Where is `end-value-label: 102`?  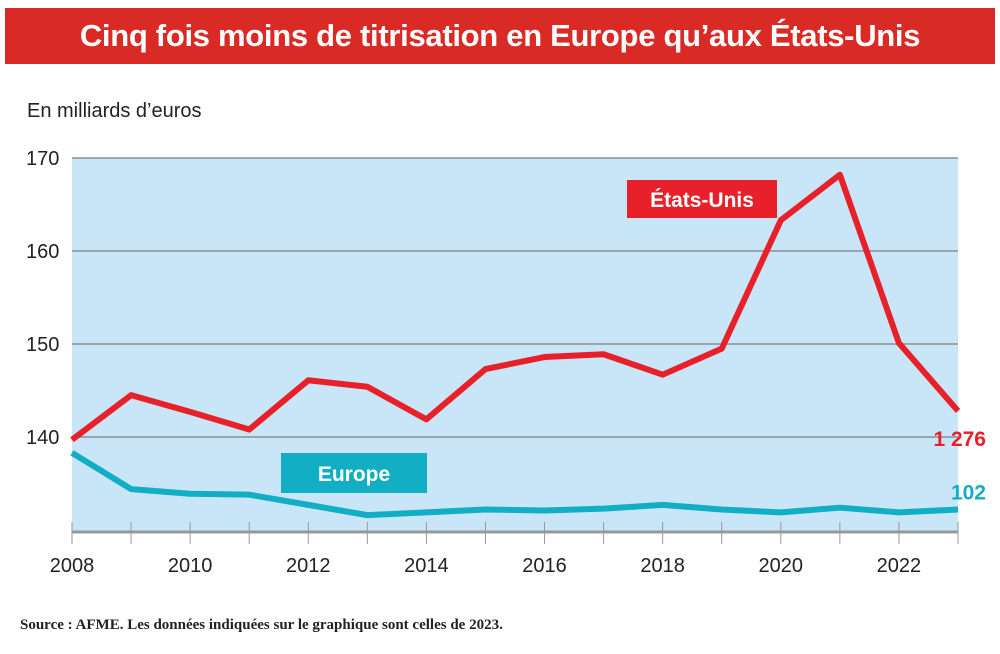
end-value-label: 102 is located at coordinates (968, 493).